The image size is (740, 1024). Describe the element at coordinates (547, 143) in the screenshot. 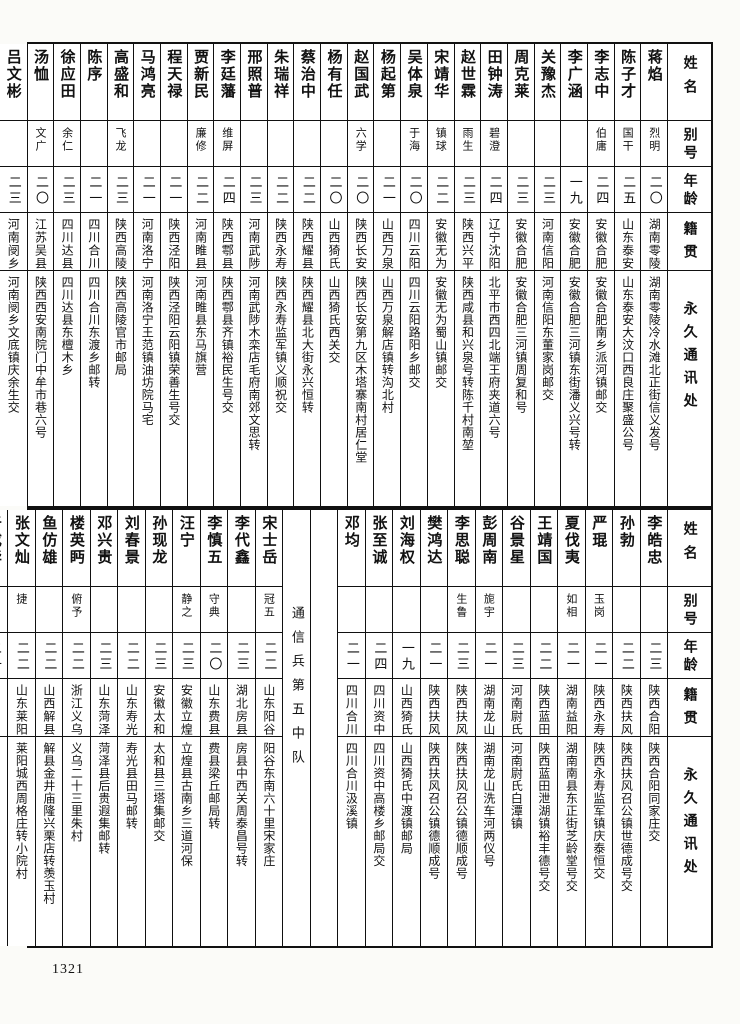

I see `person-cell-alias` at that location.